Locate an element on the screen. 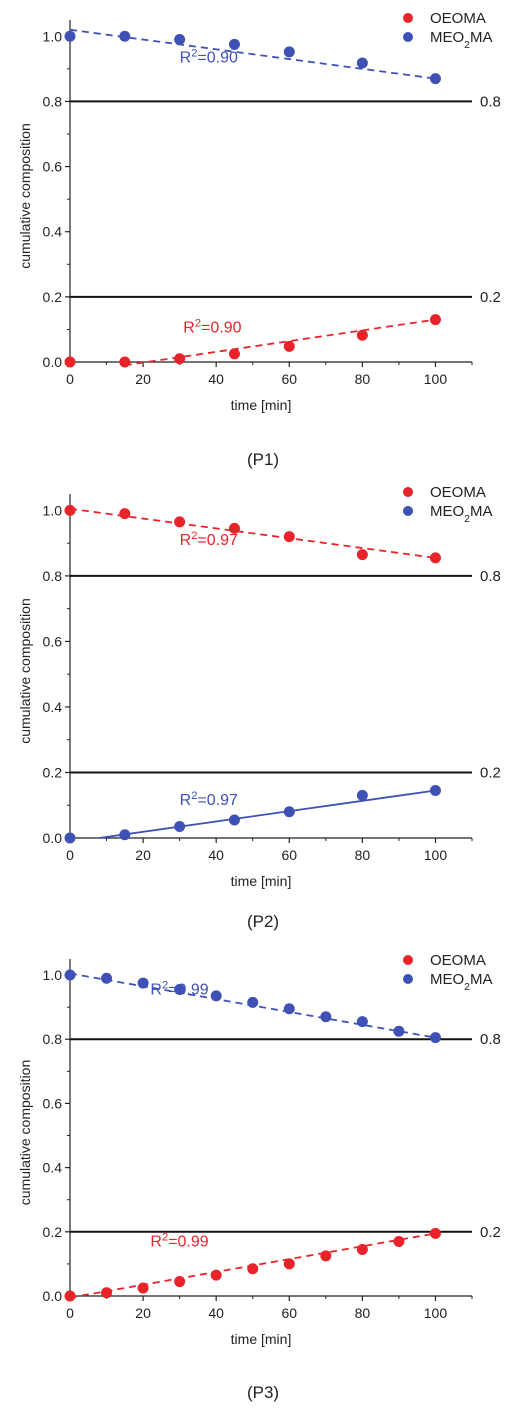 Image resolution: width=527 pixels, height=1415 pixels. r2-label-meo2ma: R2=0.97 is located at coordinates (209, 799).